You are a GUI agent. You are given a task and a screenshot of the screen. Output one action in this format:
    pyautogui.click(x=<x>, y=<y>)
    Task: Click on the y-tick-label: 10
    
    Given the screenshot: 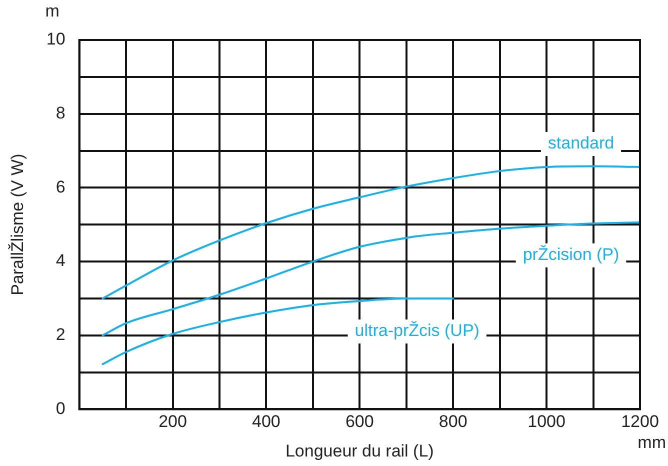 What is the action you would take?
    pyautogui.click(x=56, y=39)
    